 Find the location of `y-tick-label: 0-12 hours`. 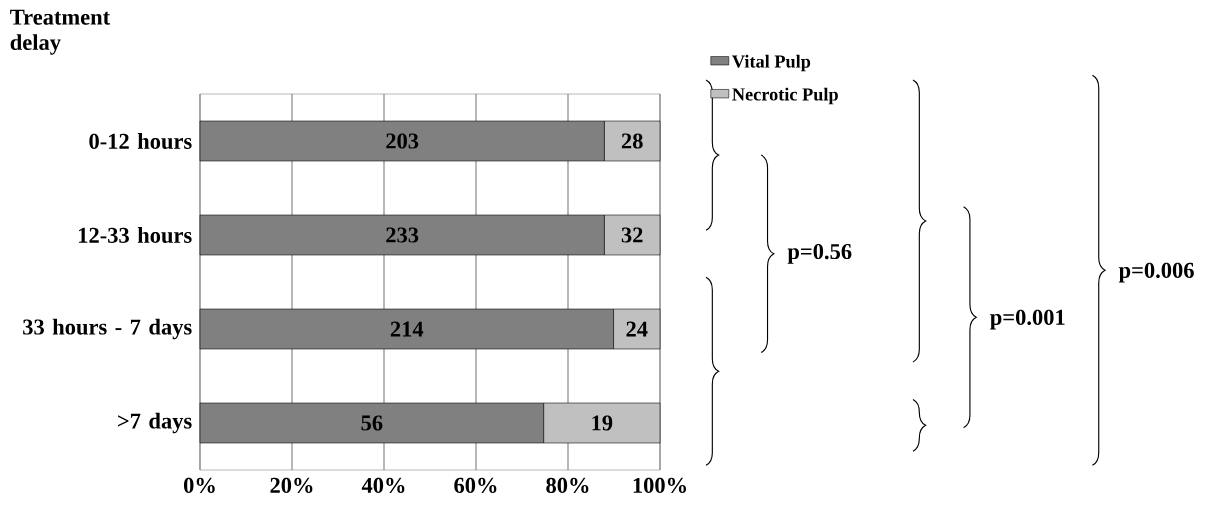

y-tick-label: 0-12 hours is located at coordinates (140, 141).